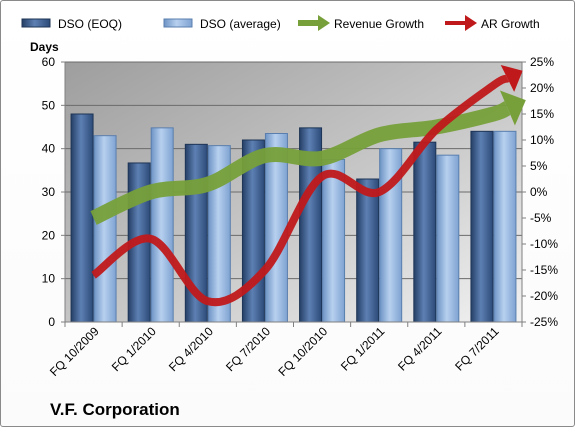 Image resolution: width=575 pixels, height=427 pixels. Describe the element at coordinates (49, 62) in the screenshot. I see `y-tick-label: 60` at that location.